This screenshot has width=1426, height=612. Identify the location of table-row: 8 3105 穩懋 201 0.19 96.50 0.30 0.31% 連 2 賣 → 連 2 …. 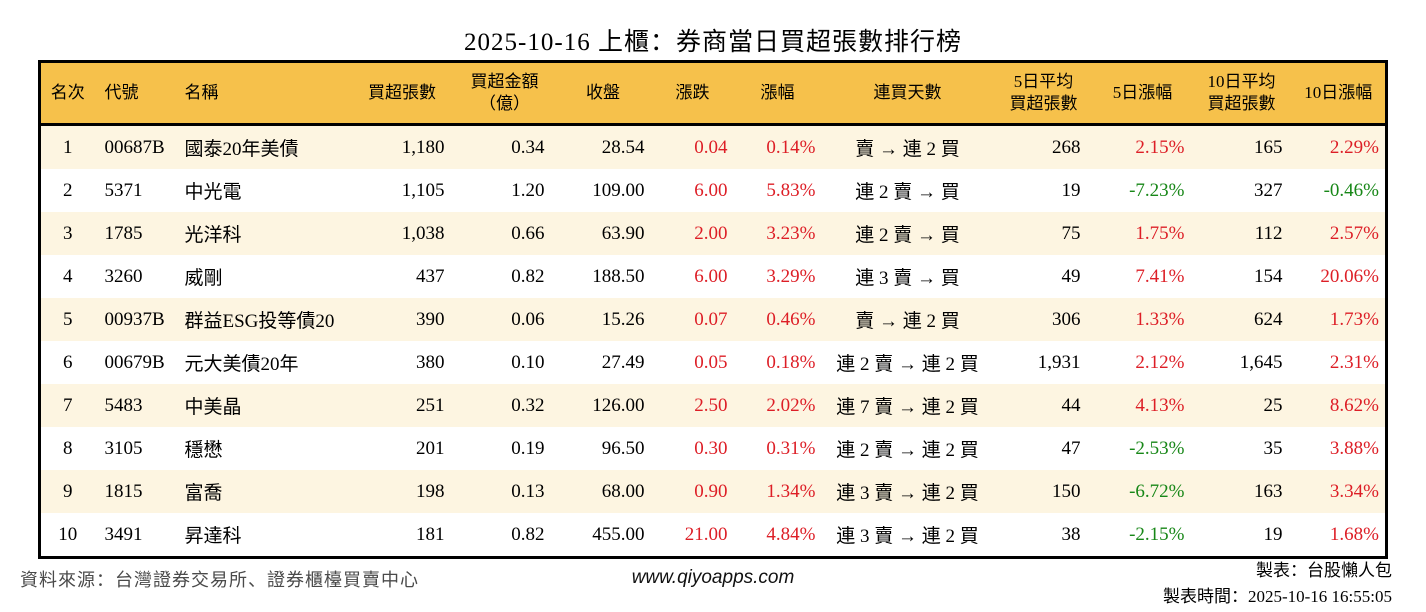
(713, 448).